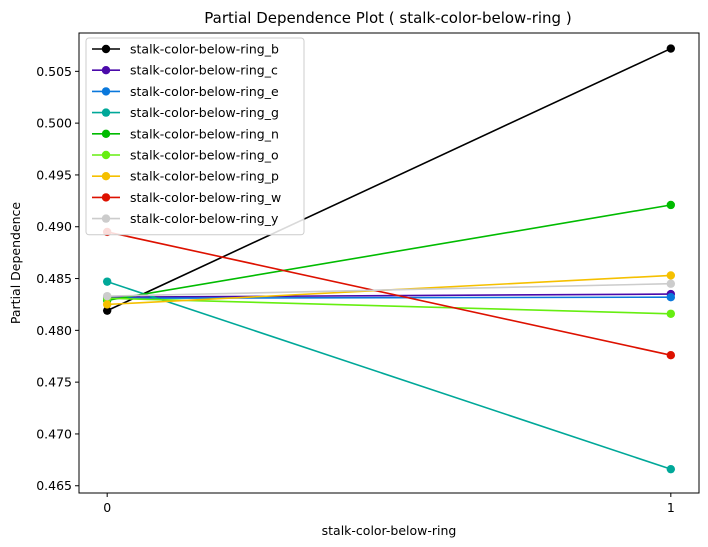 This screenshot has width=708, height=547. I want to click on legend-label: stalk-color-below-ring_w, so click(205, 197).